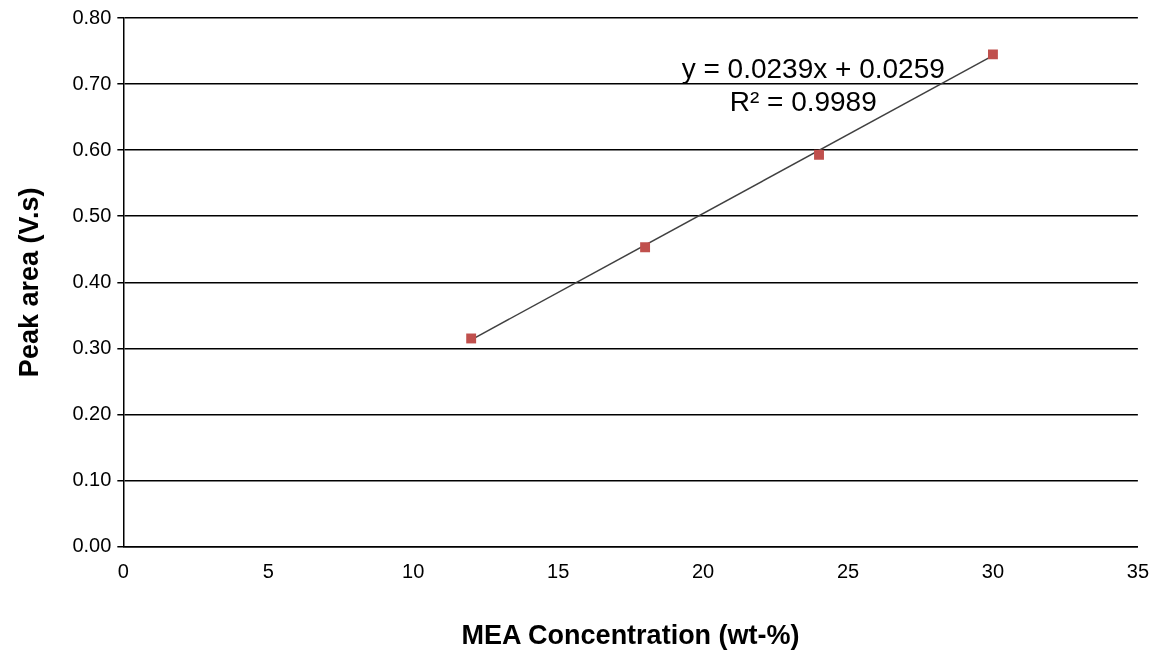 This screenshot has height=667, width=1157. I want to click on x-tick-label: 10, so click(413, 571).